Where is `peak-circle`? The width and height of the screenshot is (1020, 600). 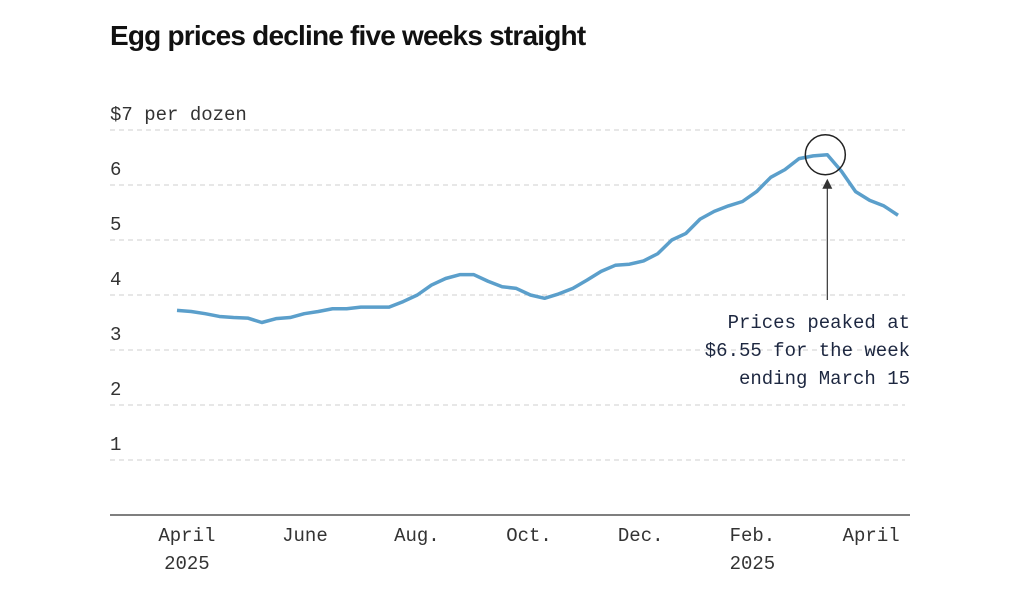
peak-circle is located at coordinates (825, 155).